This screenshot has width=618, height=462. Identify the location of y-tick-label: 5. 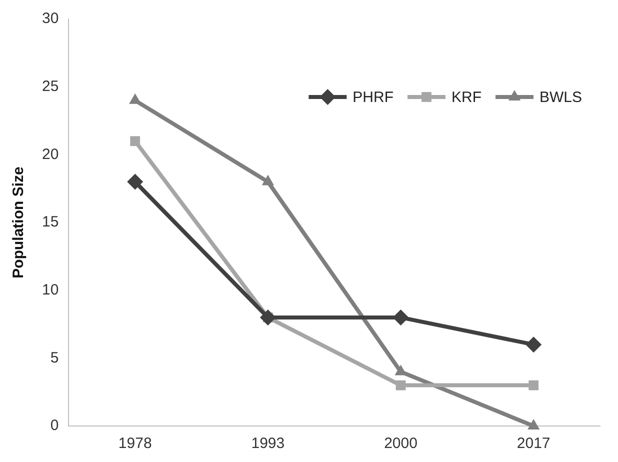
(54, 357).